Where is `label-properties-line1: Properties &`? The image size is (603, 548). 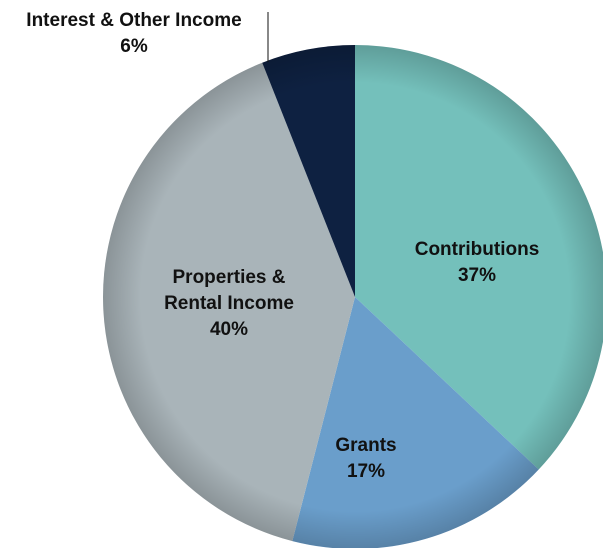 label-properties-line1: Properties & is located at coordinates (229, 277).